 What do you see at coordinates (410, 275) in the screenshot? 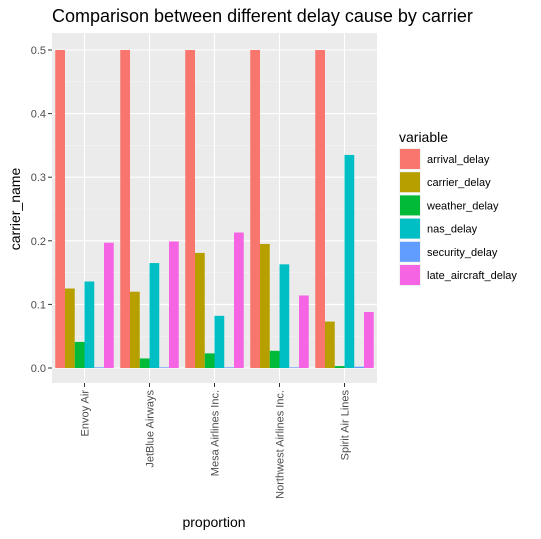
I see `legend-key-late_aircraft_delay` at bounding box center [410, 275].